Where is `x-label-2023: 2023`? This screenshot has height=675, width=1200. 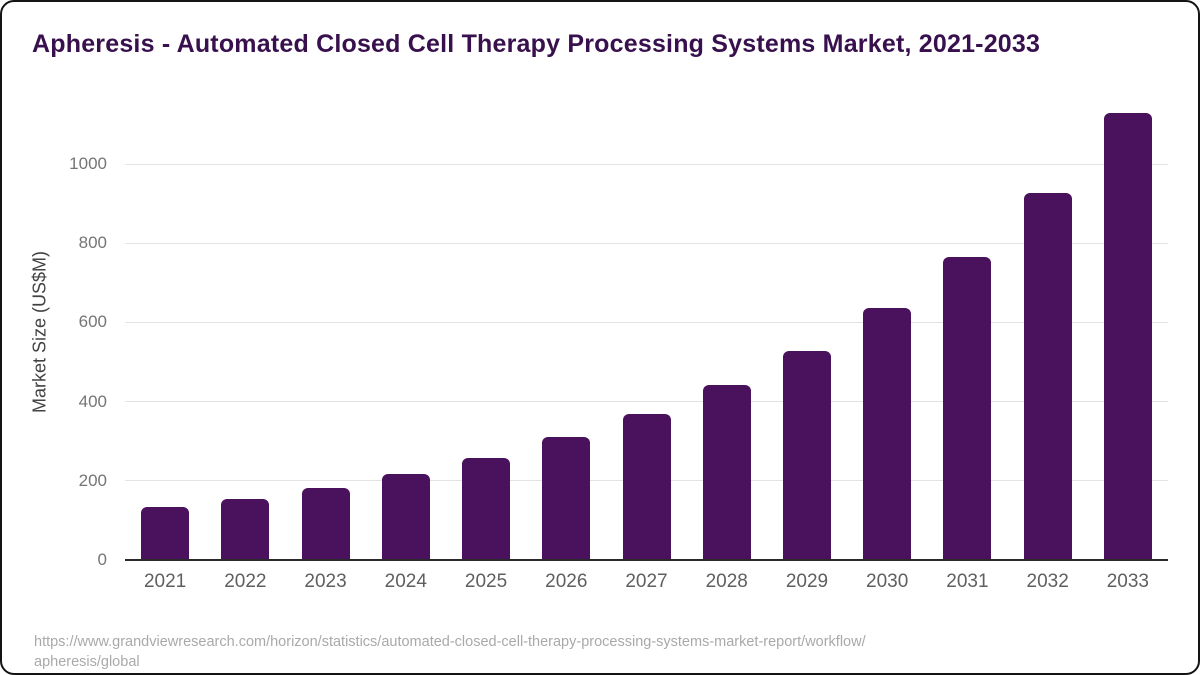 x-label-2023: 2023 is located at coordinates (325, 581).